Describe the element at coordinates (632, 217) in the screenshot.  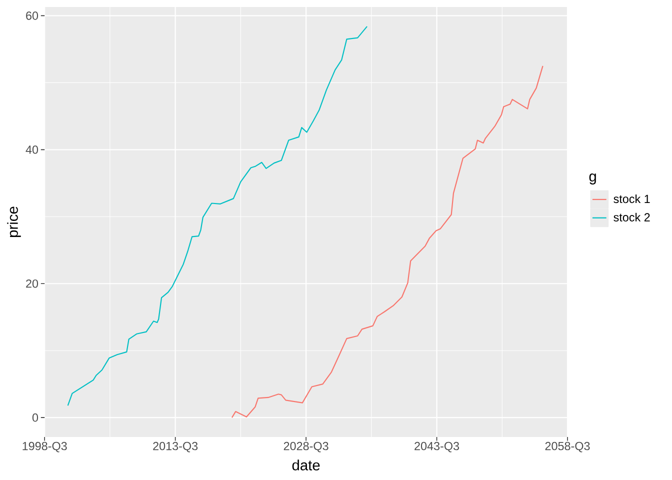
I see `legend-label: stock 2` at that location.